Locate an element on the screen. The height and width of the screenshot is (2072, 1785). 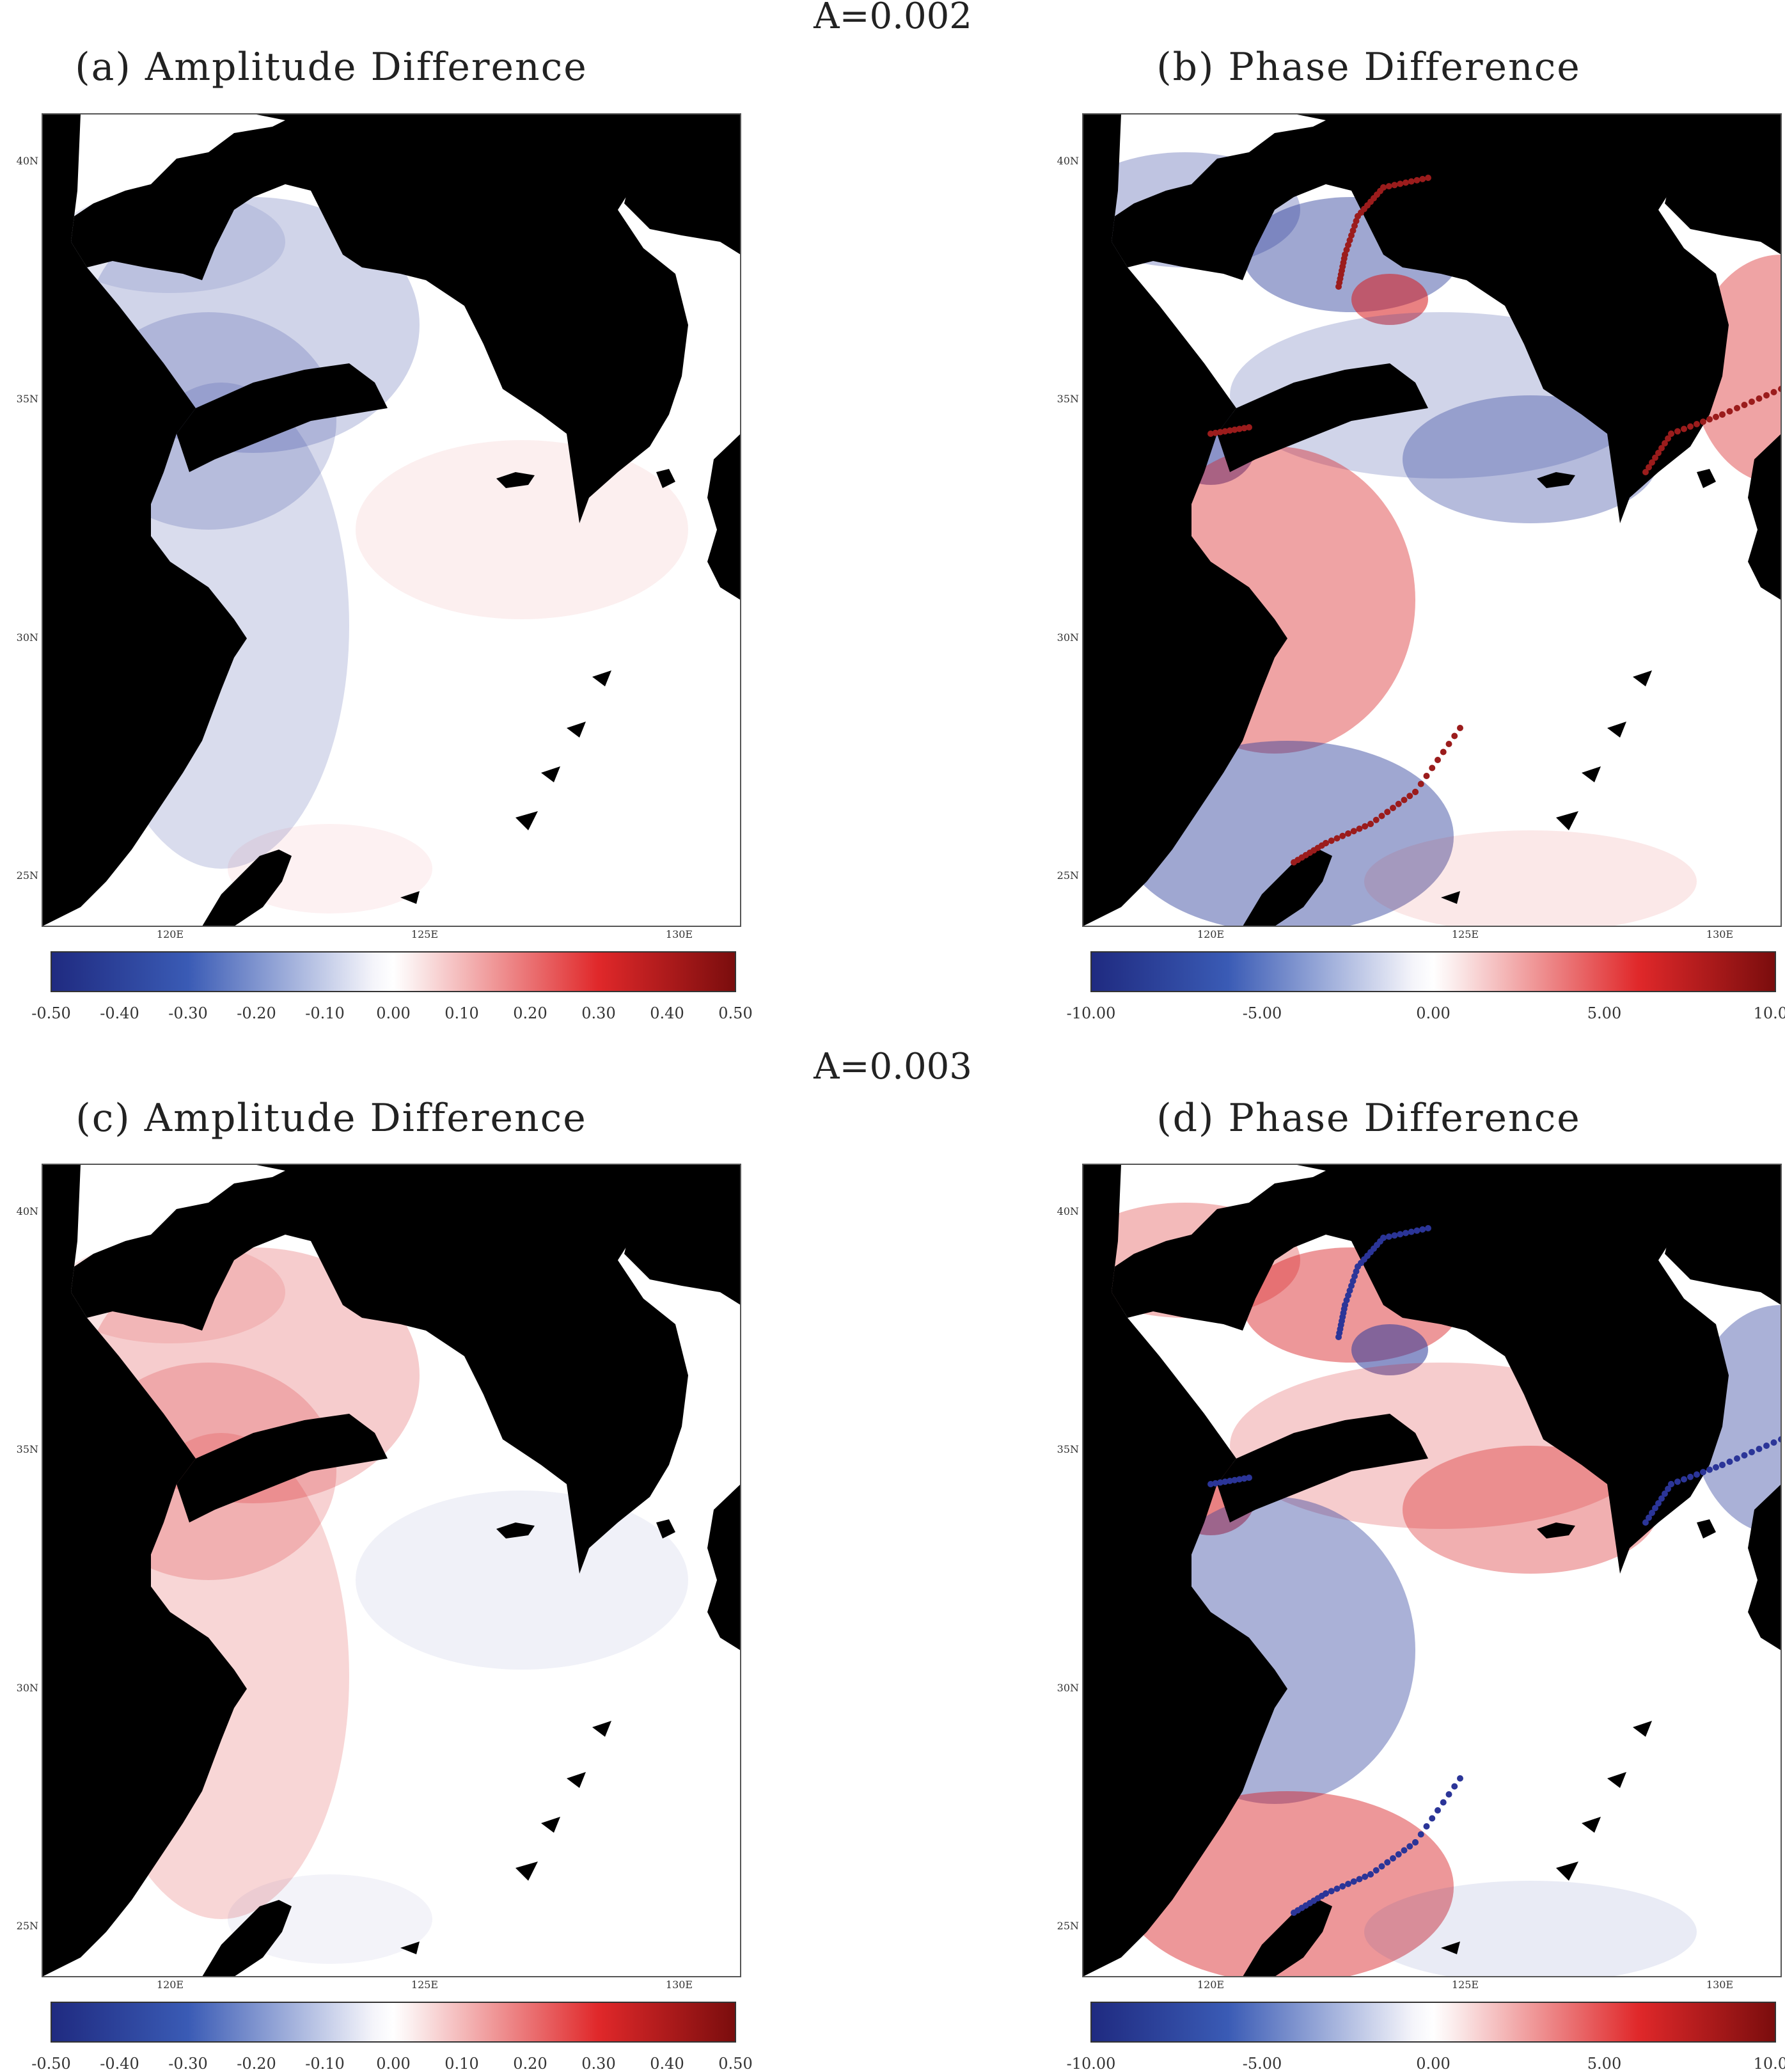
row-title: A=0.003 is located at coordinates (892, 1066).